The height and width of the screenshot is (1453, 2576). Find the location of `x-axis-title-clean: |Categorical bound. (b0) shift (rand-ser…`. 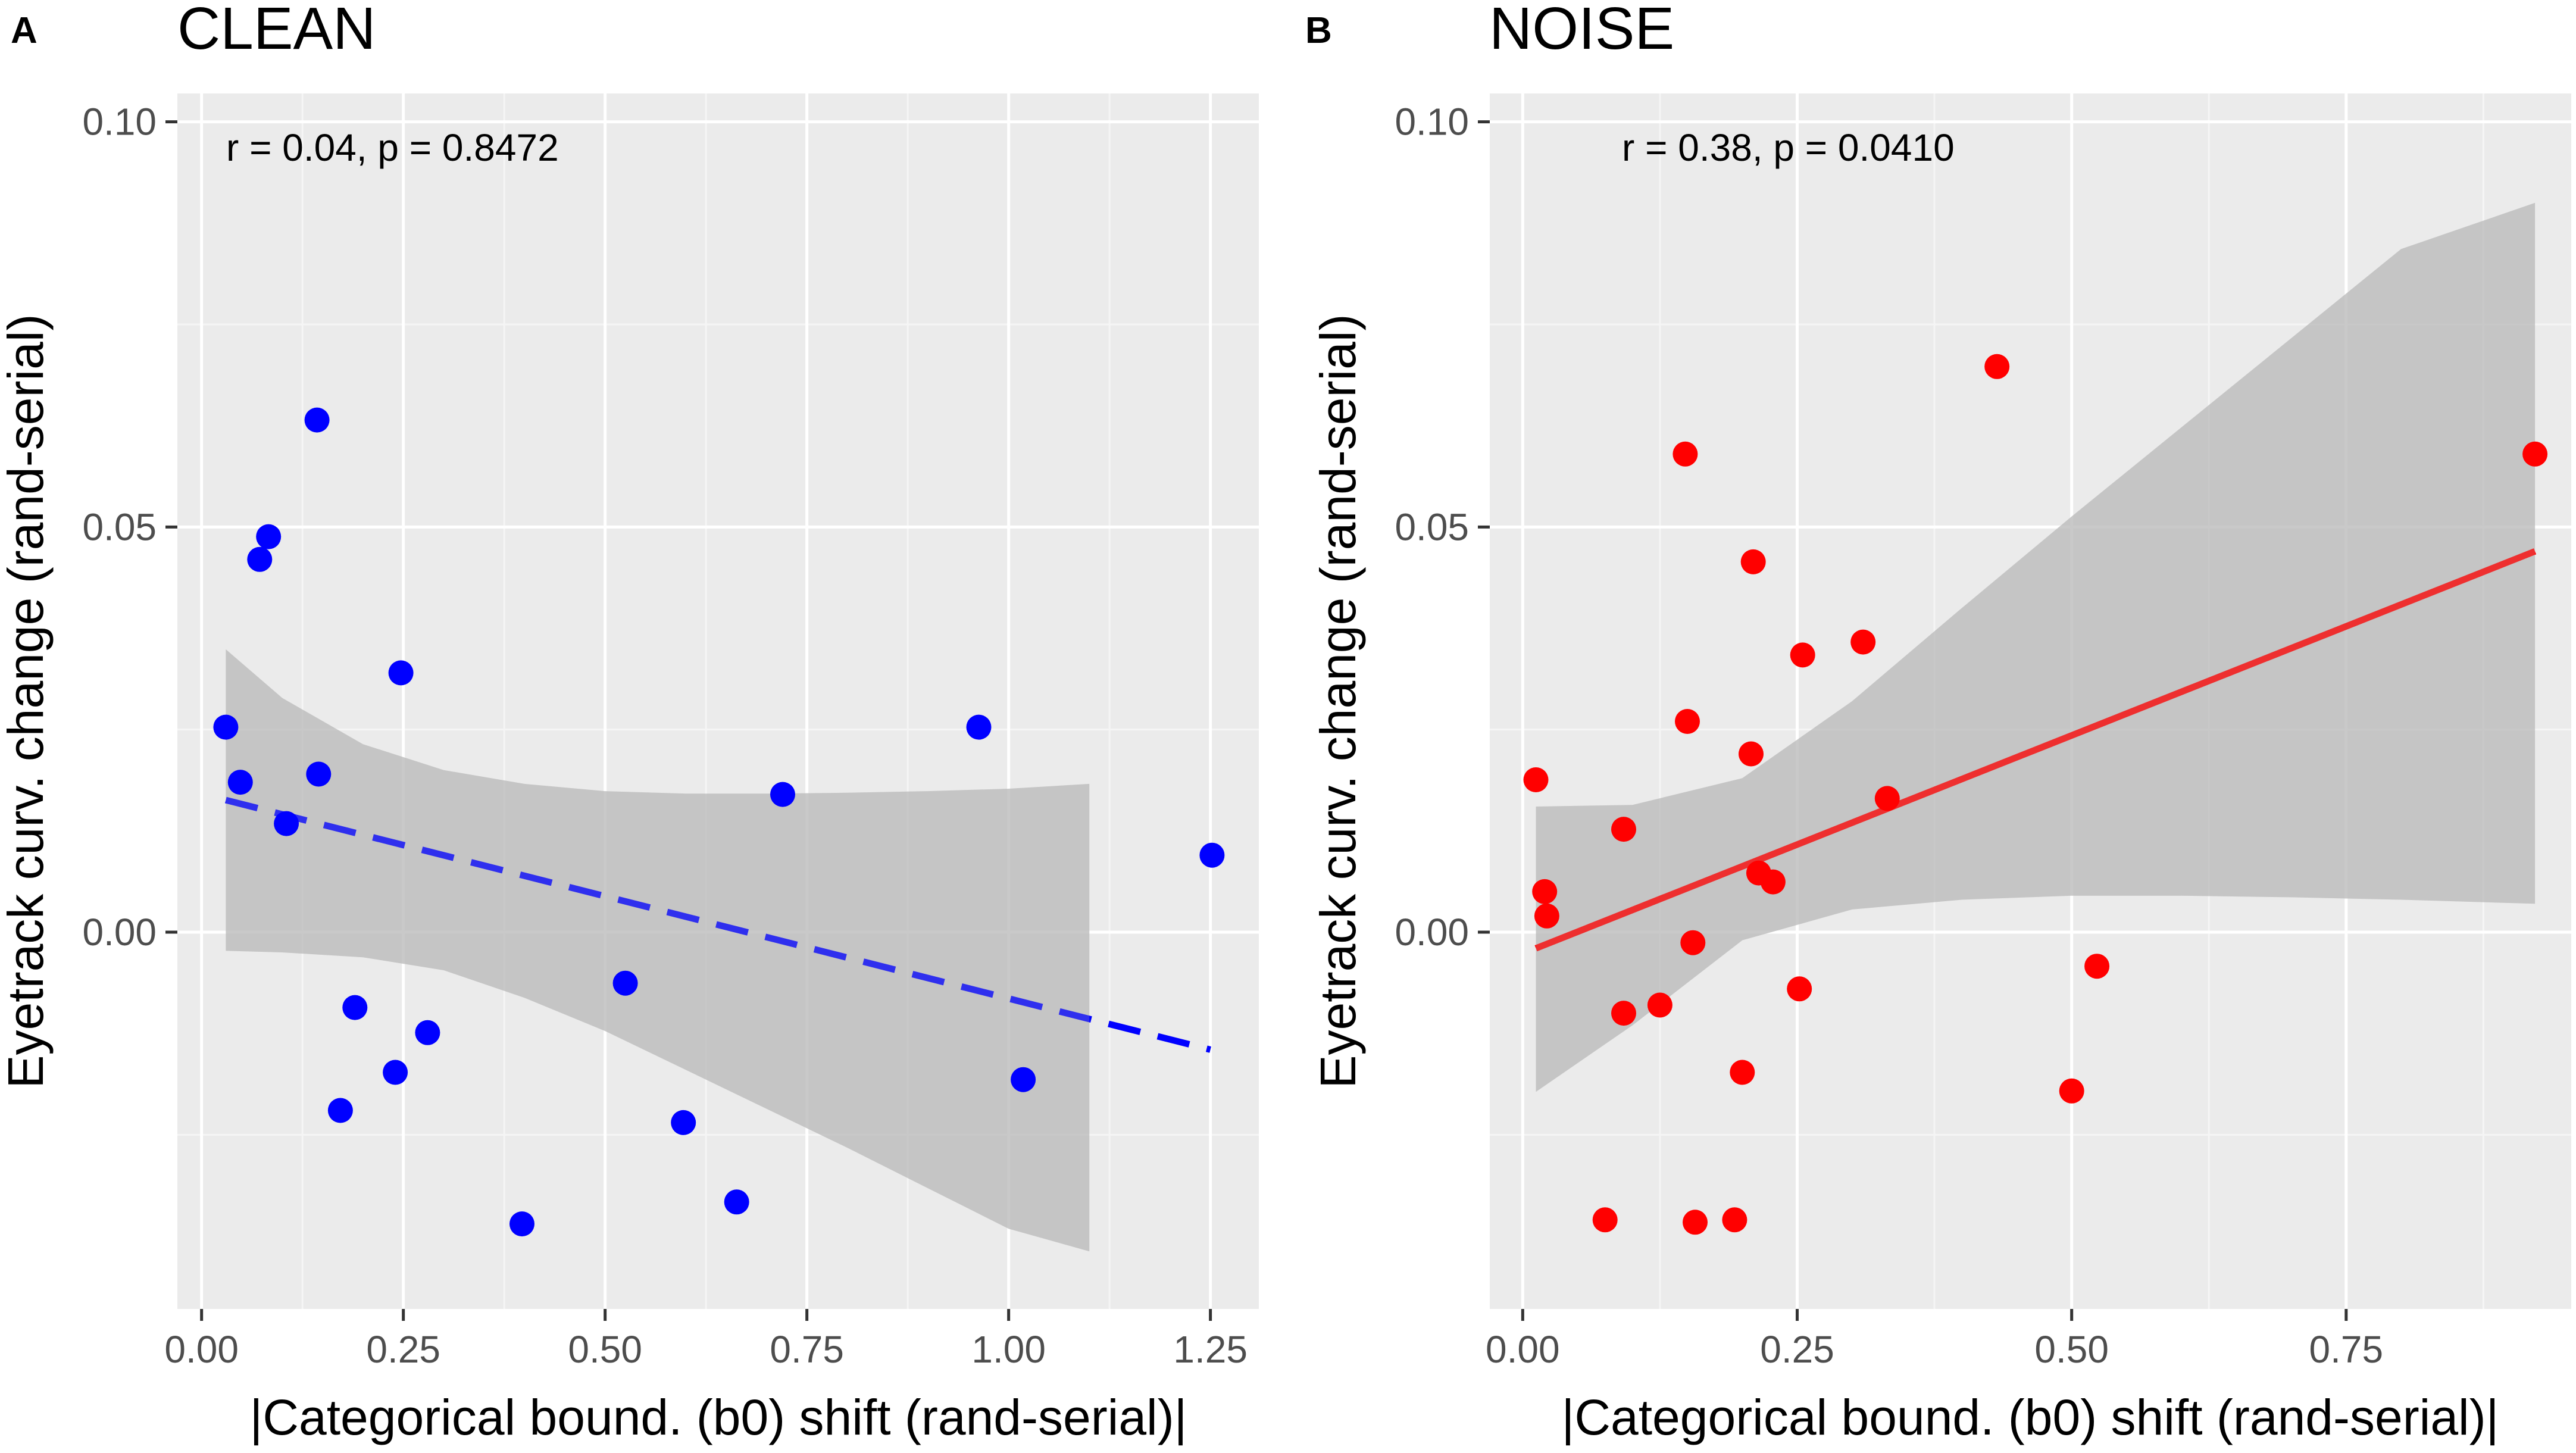

x-axis-title-clean: |Categorical bound. (b0) shift (rand-ser… is located at coordinates (718, 1417).